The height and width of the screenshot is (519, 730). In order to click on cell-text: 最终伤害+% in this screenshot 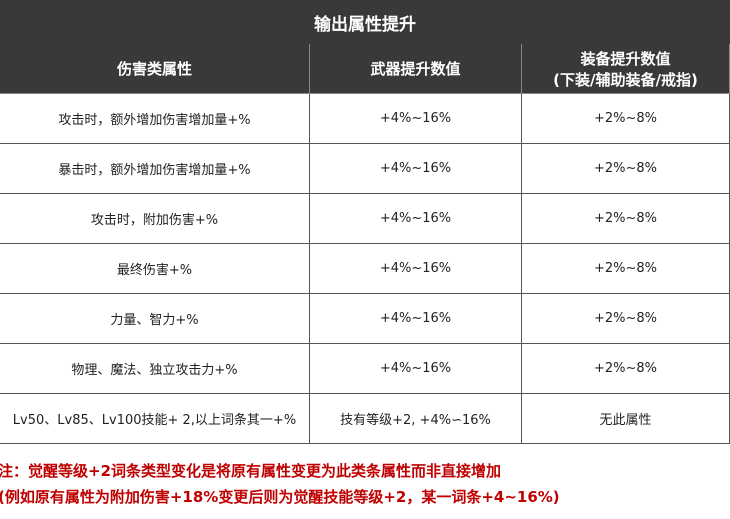, I will do `click(154, 270)`.